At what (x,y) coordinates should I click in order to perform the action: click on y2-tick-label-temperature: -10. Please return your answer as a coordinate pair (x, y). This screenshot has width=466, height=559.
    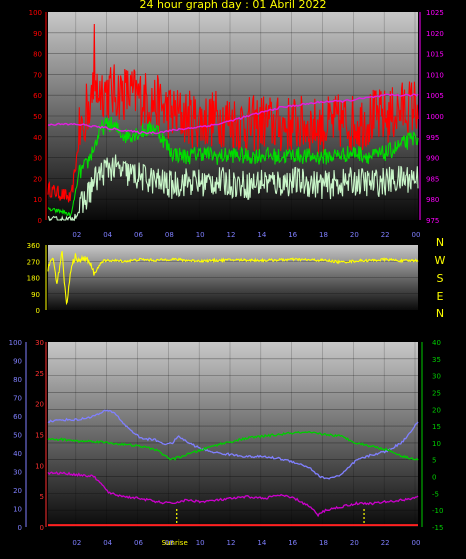
    Looking at the image, I should click on (437, 511).